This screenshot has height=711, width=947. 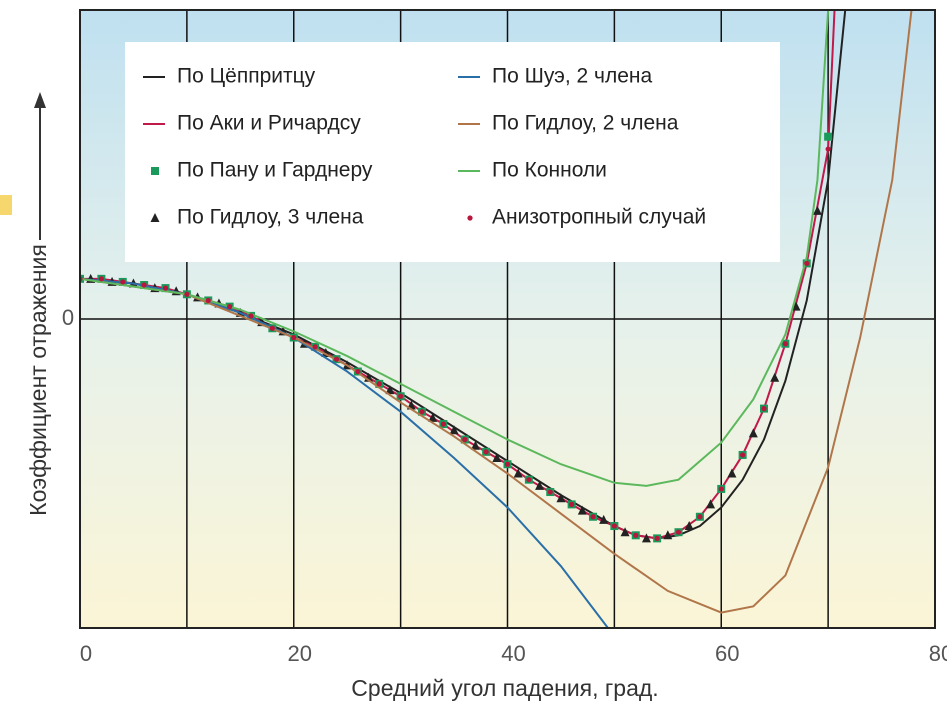 I want to click on y-axis-label: Коэффициент отражения, so click(x=38, y=380).